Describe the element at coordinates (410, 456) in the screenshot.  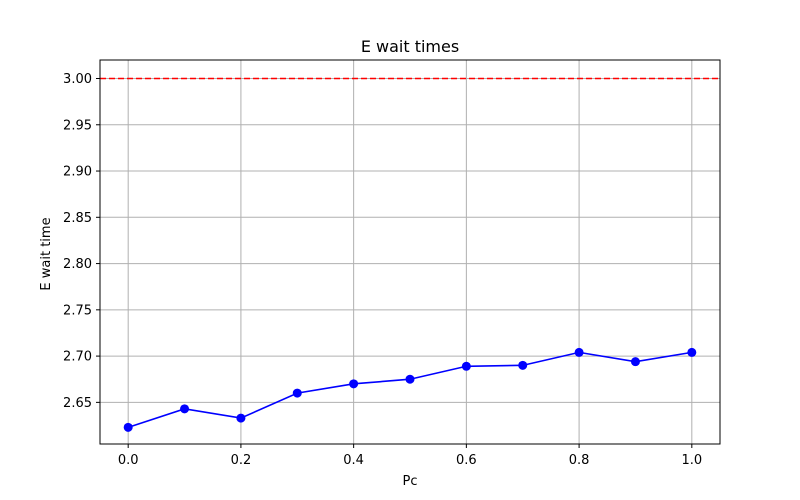
I see `x-axis-ticks: 0.0 0.2 0.4 0.6 0.8 1.0` at that location.